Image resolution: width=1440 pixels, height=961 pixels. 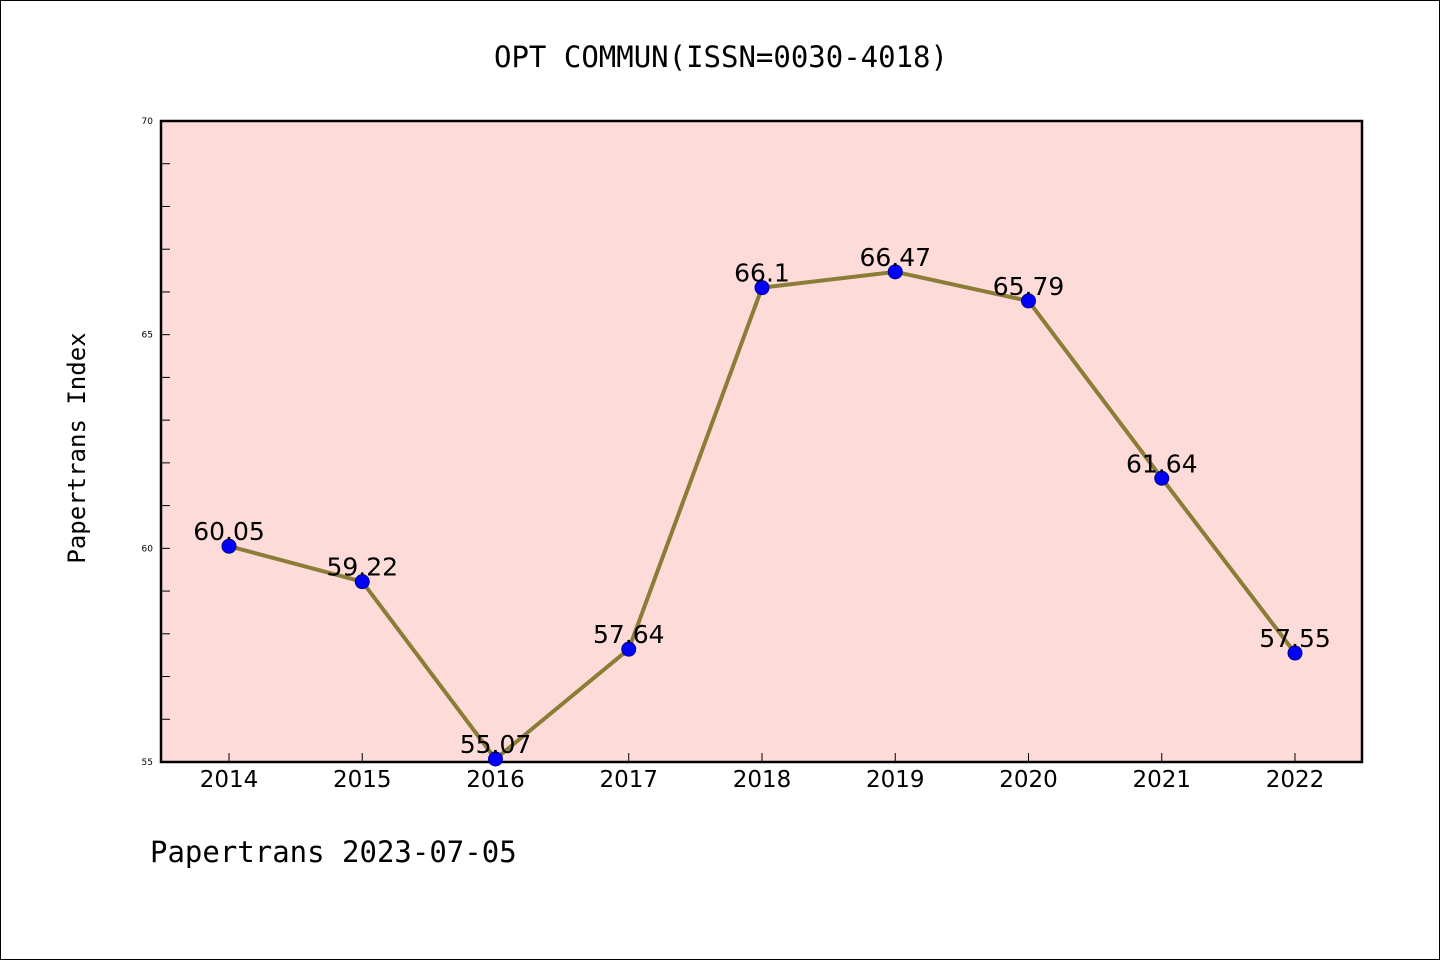 I want to click on x-tick-label: 2022, so click(x=1295, y=780).